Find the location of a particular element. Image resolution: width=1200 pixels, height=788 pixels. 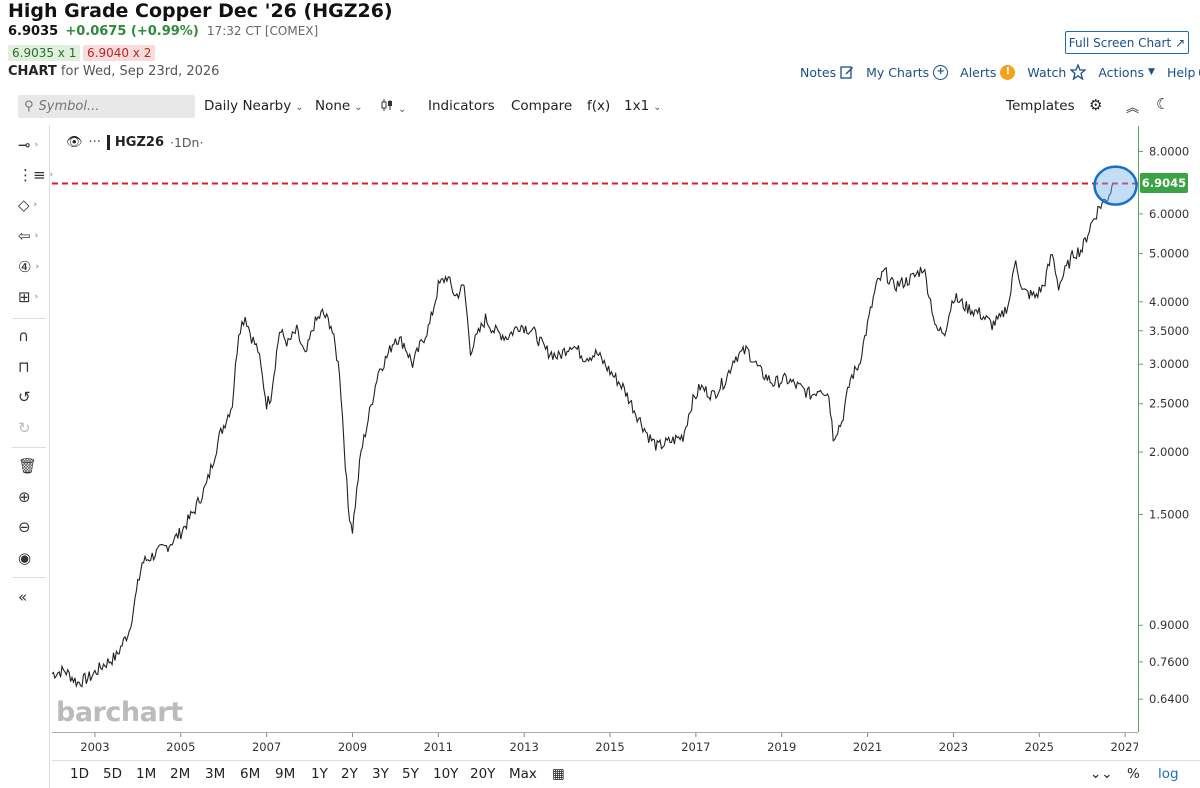

help-link: Help ? is located at coordinates (1183, 72).